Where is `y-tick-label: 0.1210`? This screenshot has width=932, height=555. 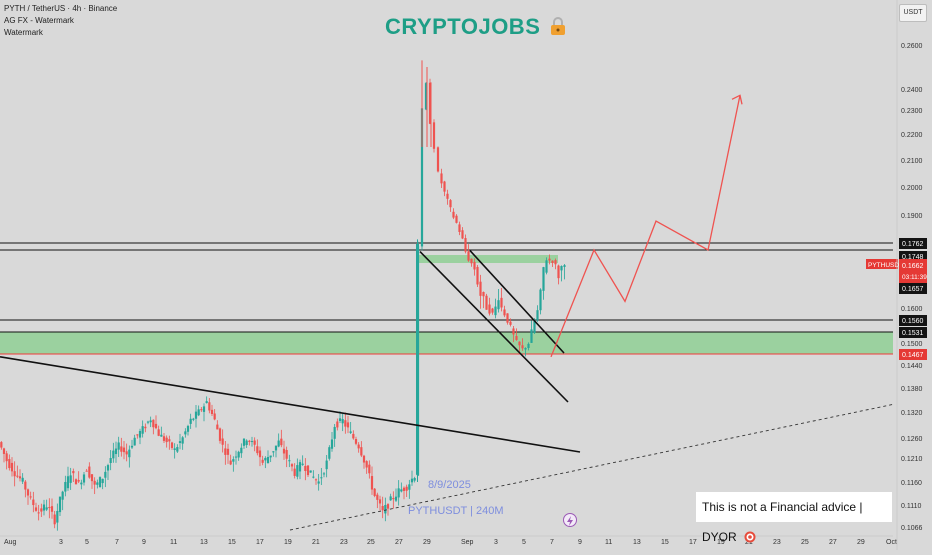 y-tick-label: 0.1210 is located at coordinates (912, 459).